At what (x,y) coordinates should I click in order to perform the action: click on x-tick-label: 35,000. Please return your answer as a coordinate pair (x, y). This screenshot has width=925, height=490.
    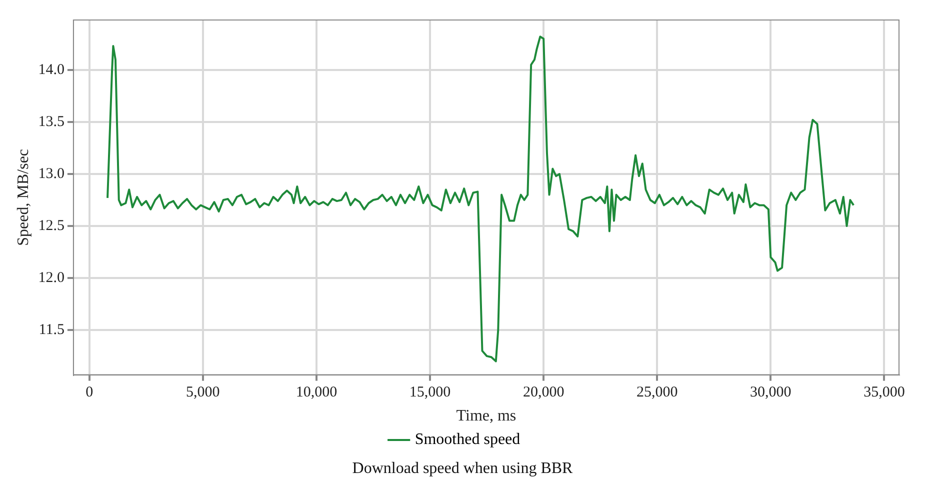
    Looking at the image, I should click on (884, 392).